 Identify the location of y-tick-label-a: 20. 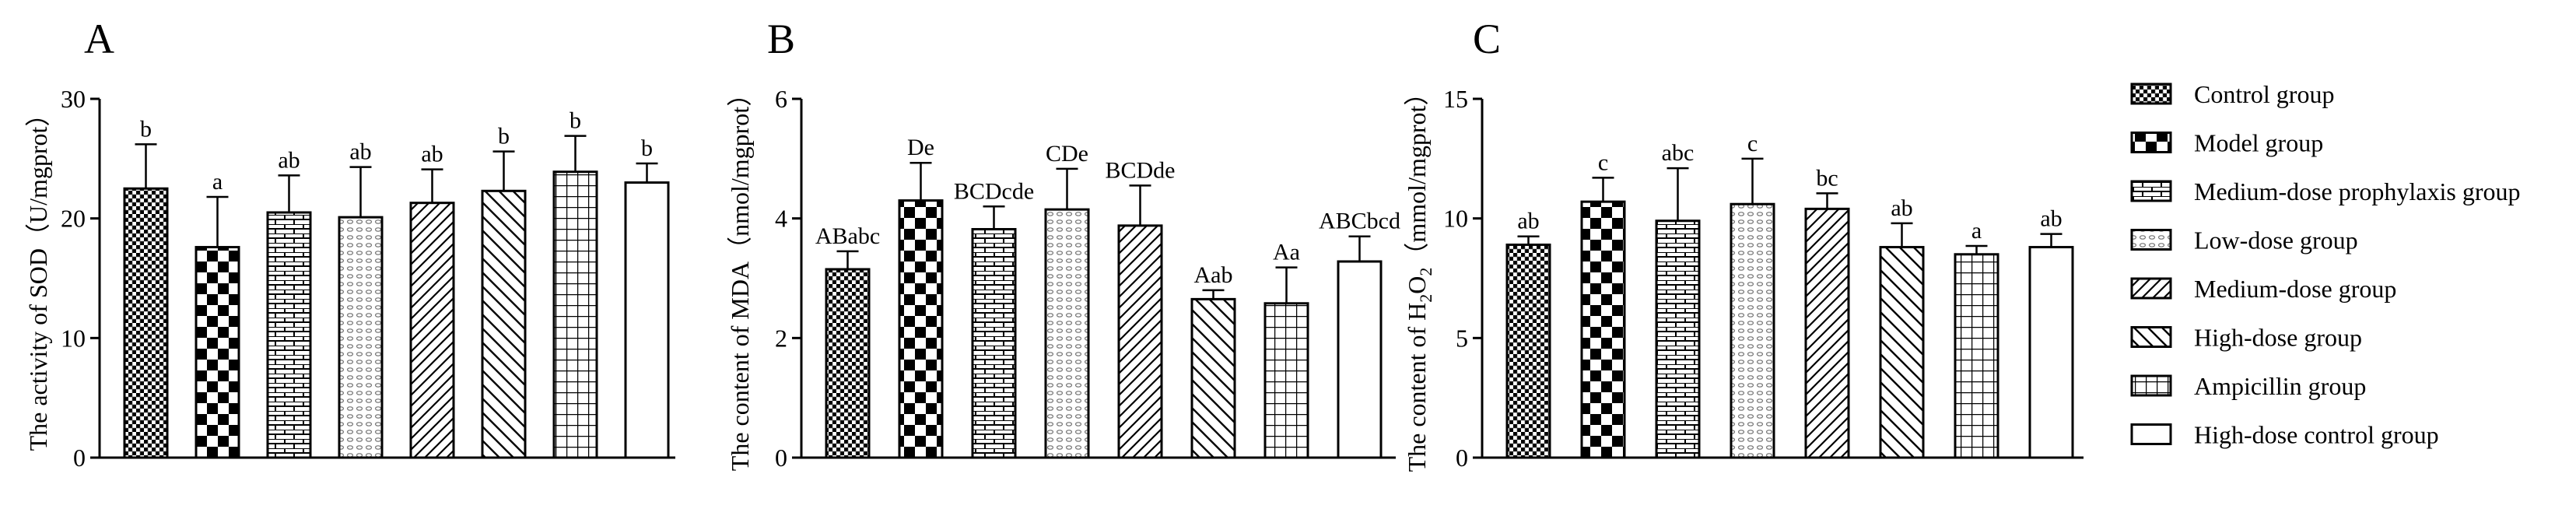
(73, 219).